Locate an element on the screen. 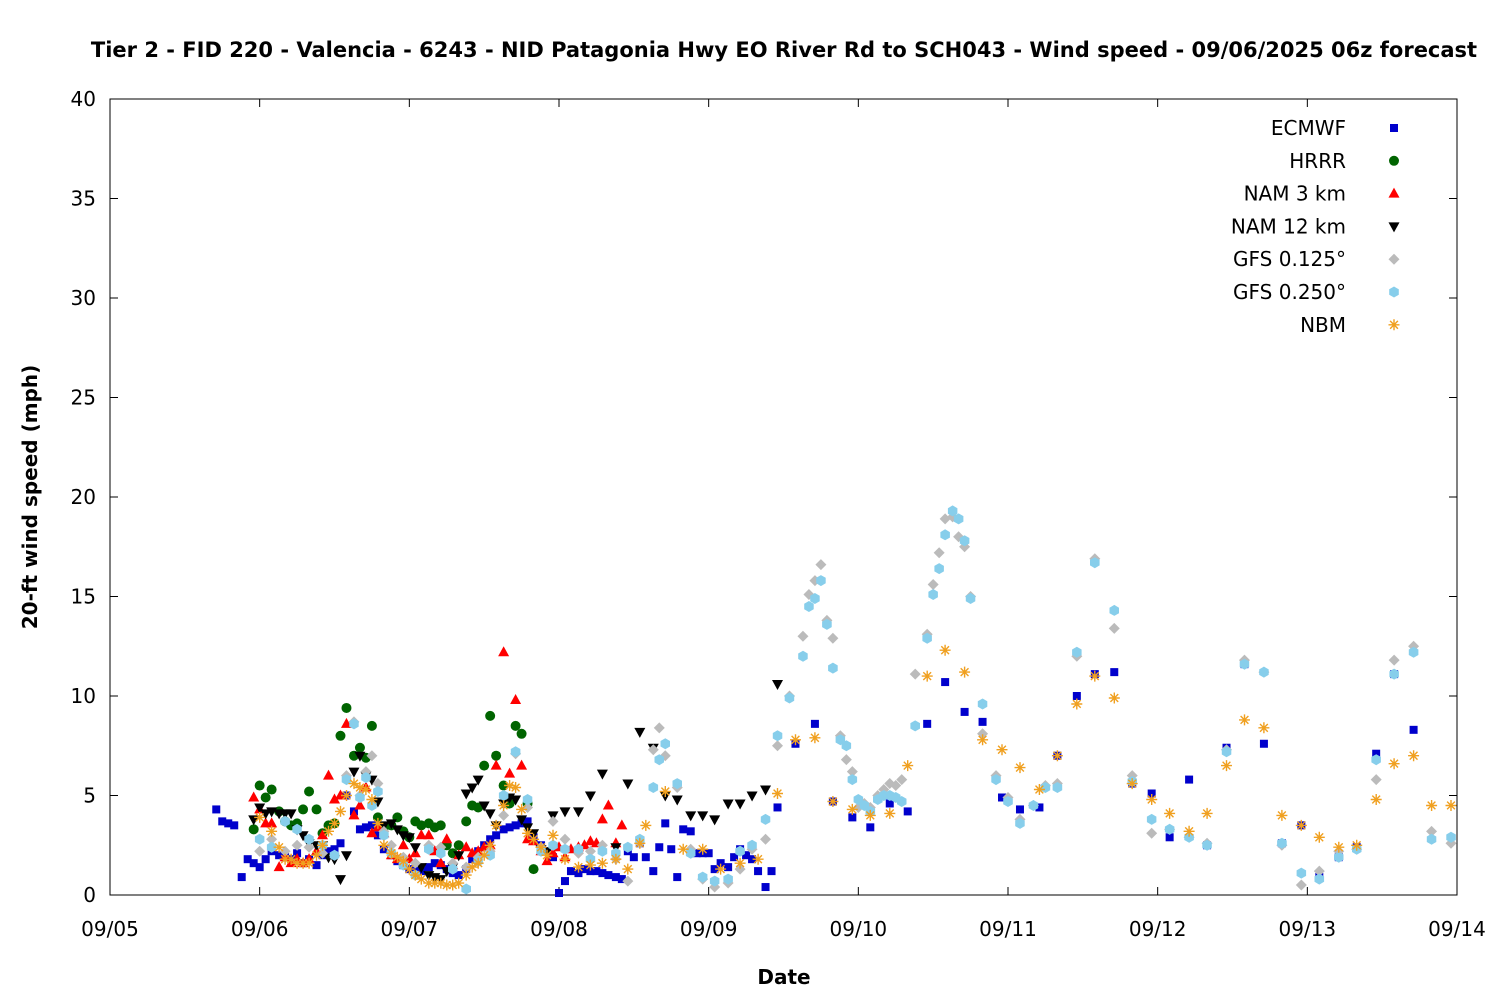 Image resolution: width=1500 pixels, height=1000 pixels. legend-label: NAM 3 km is located at coordinates (1295, 194).